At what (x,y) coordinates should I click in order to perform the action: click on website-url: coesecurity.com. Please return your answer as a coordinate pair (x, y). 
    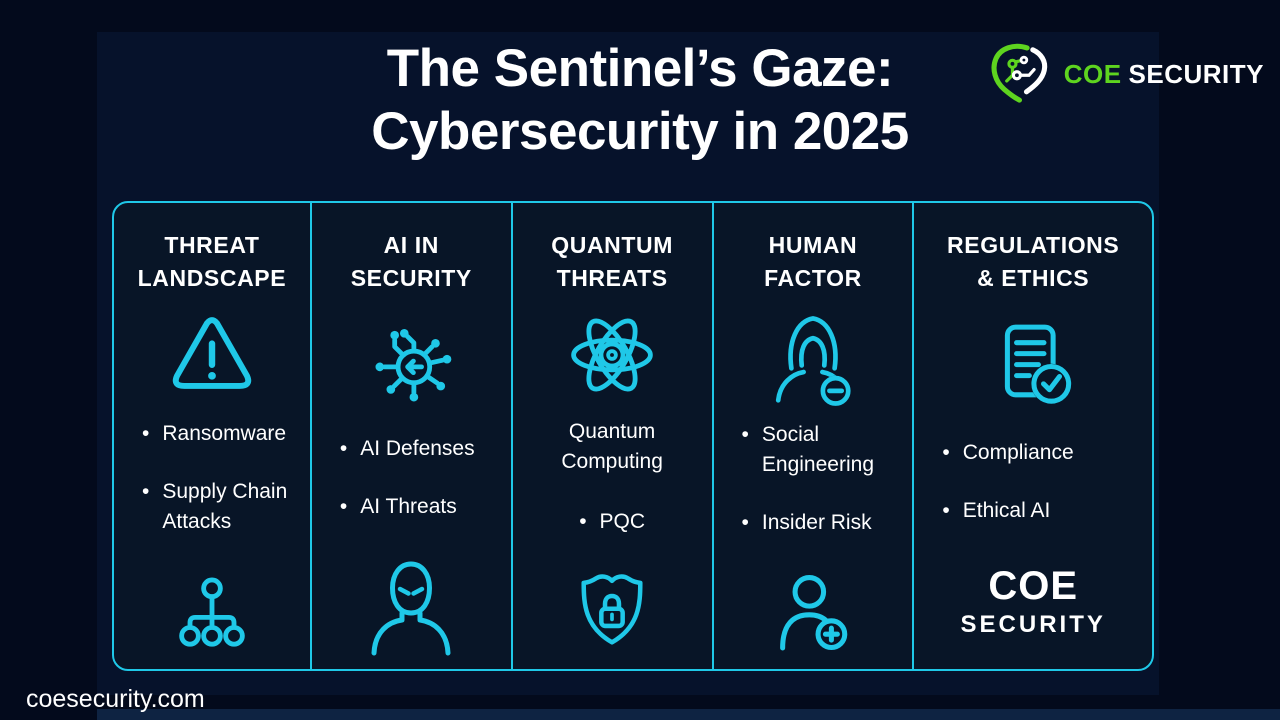
    Looking at the image, I should click on (115, 699).